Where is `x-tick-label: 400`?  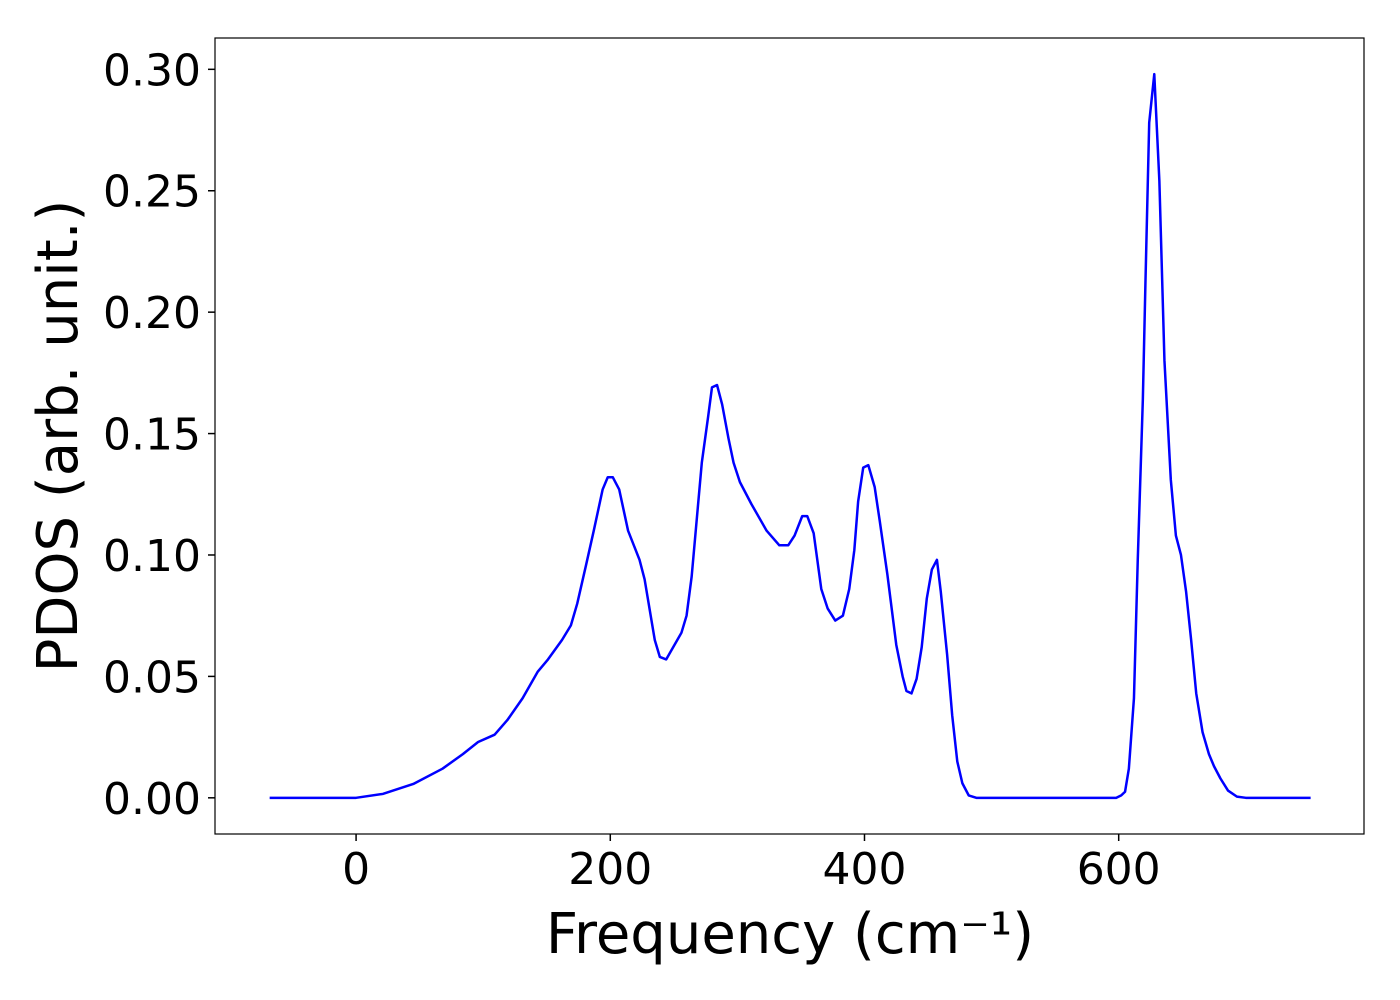 x-tick-label: 400 is located at coordinates (864, 869).